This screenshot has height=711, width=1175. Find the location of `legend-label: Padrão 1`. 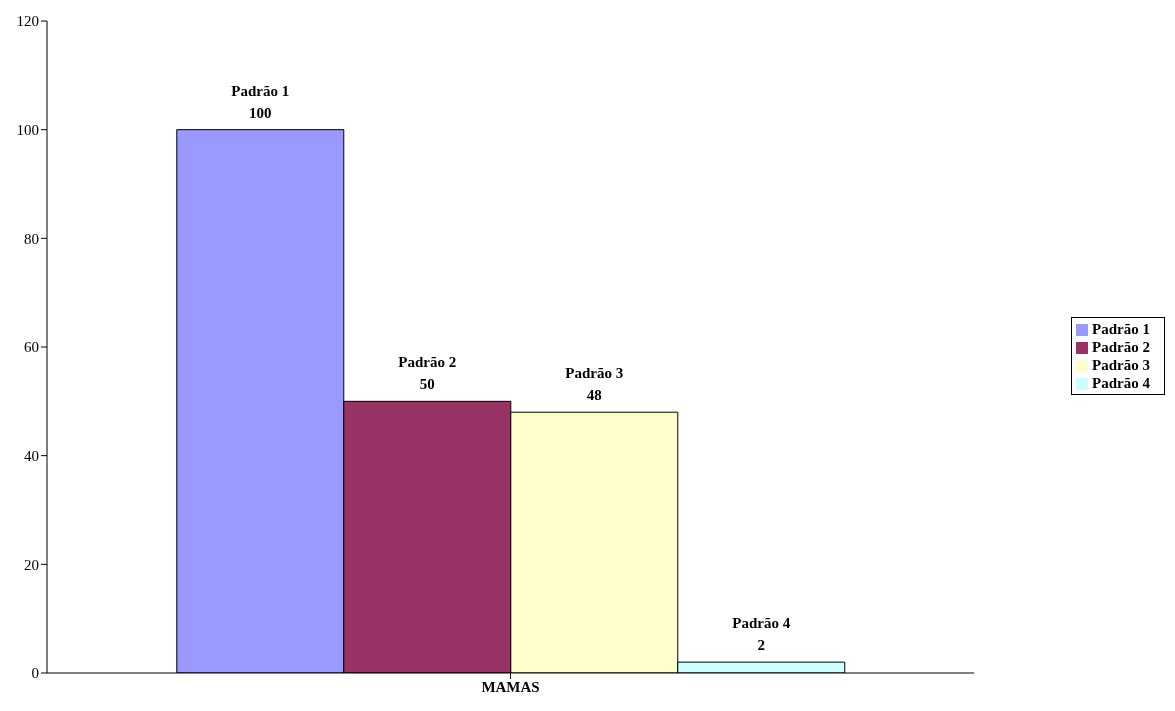

legend-label: Padrão 1 is located at coordinates (1121, 328).